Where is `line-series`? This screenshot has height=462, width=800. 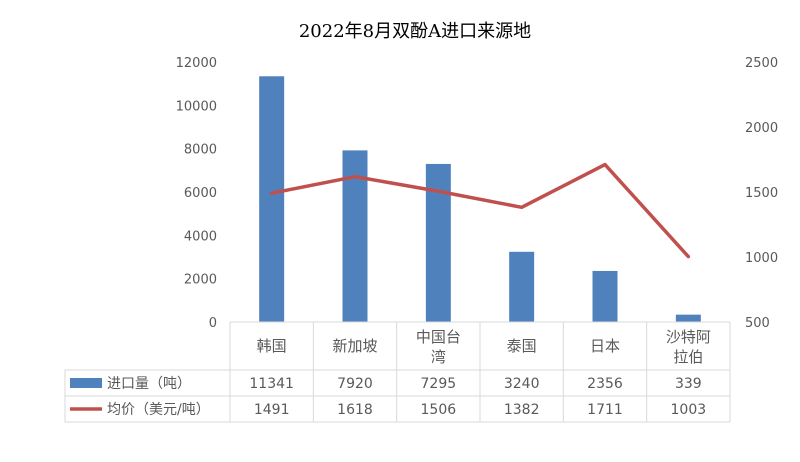
line-series is located at coordinates (480, 210).